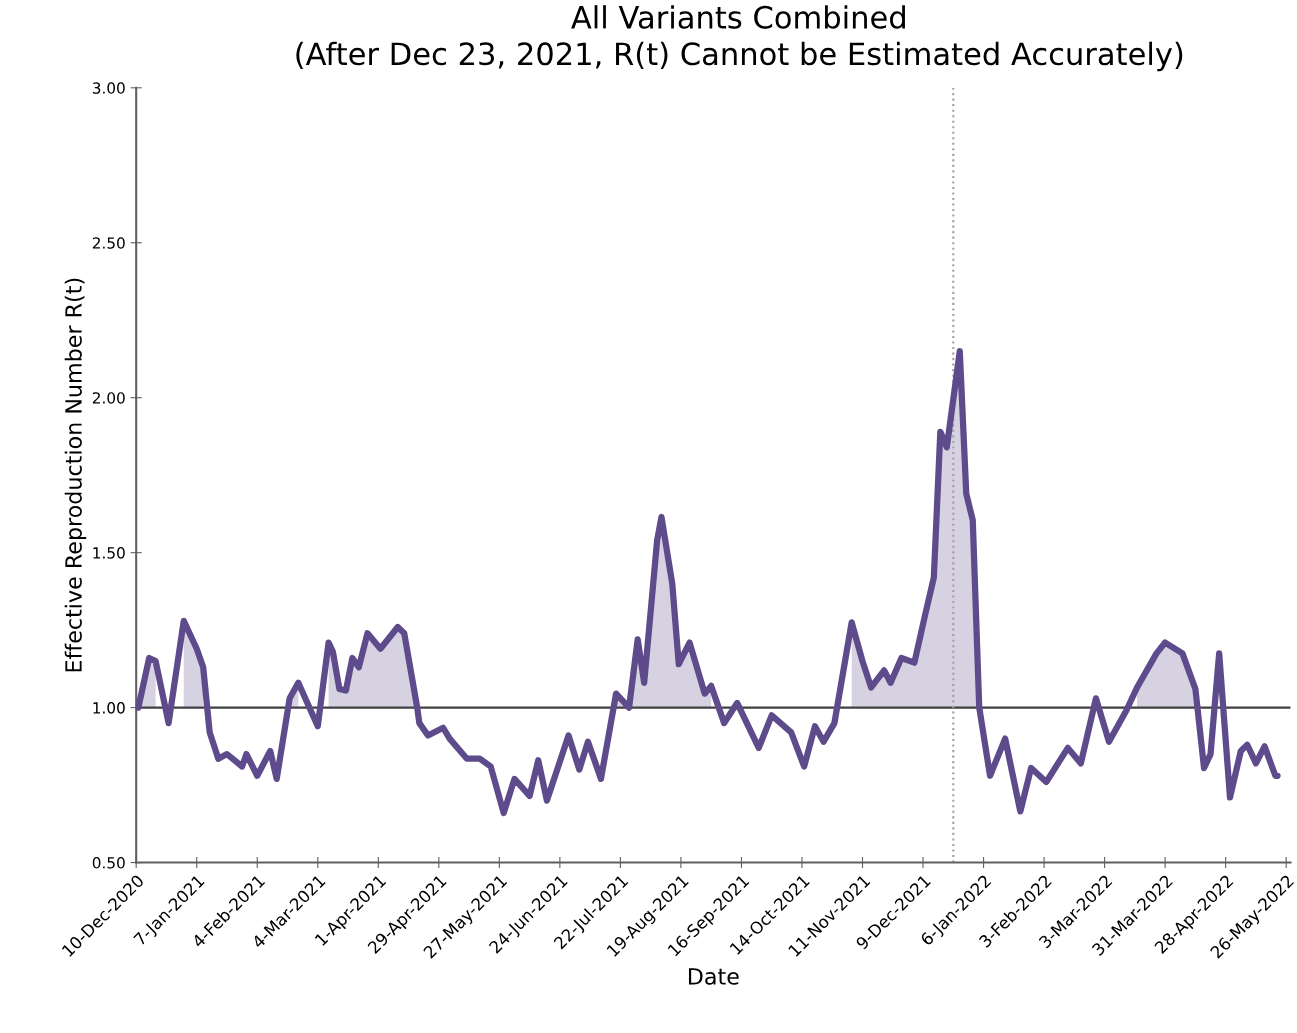 The height and width of the screenshot is (1033, 1297). I want to click on y-tick-label: 2.50, so click(108, 243).